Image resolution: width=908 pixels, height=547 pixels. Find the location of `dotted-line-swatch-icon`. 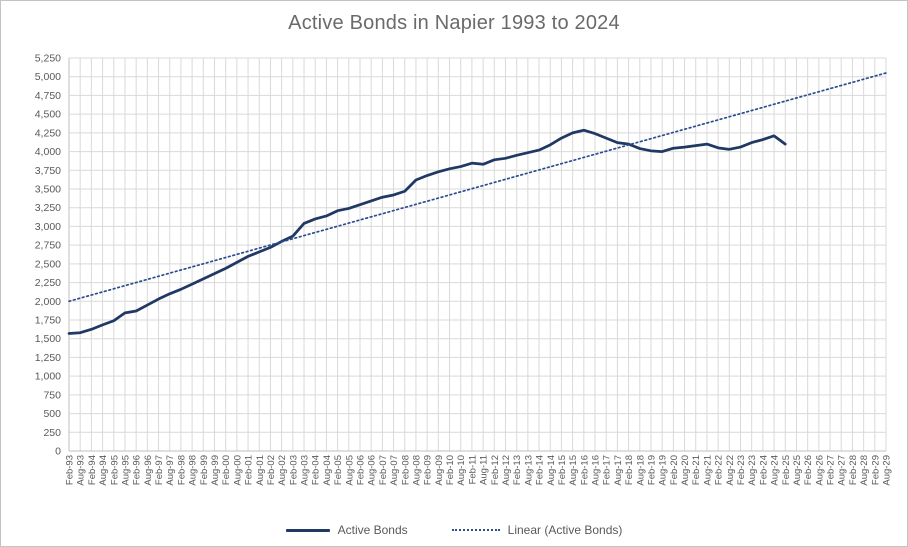

dotted-line-swatch-icon is located at coordinates (475, 530).